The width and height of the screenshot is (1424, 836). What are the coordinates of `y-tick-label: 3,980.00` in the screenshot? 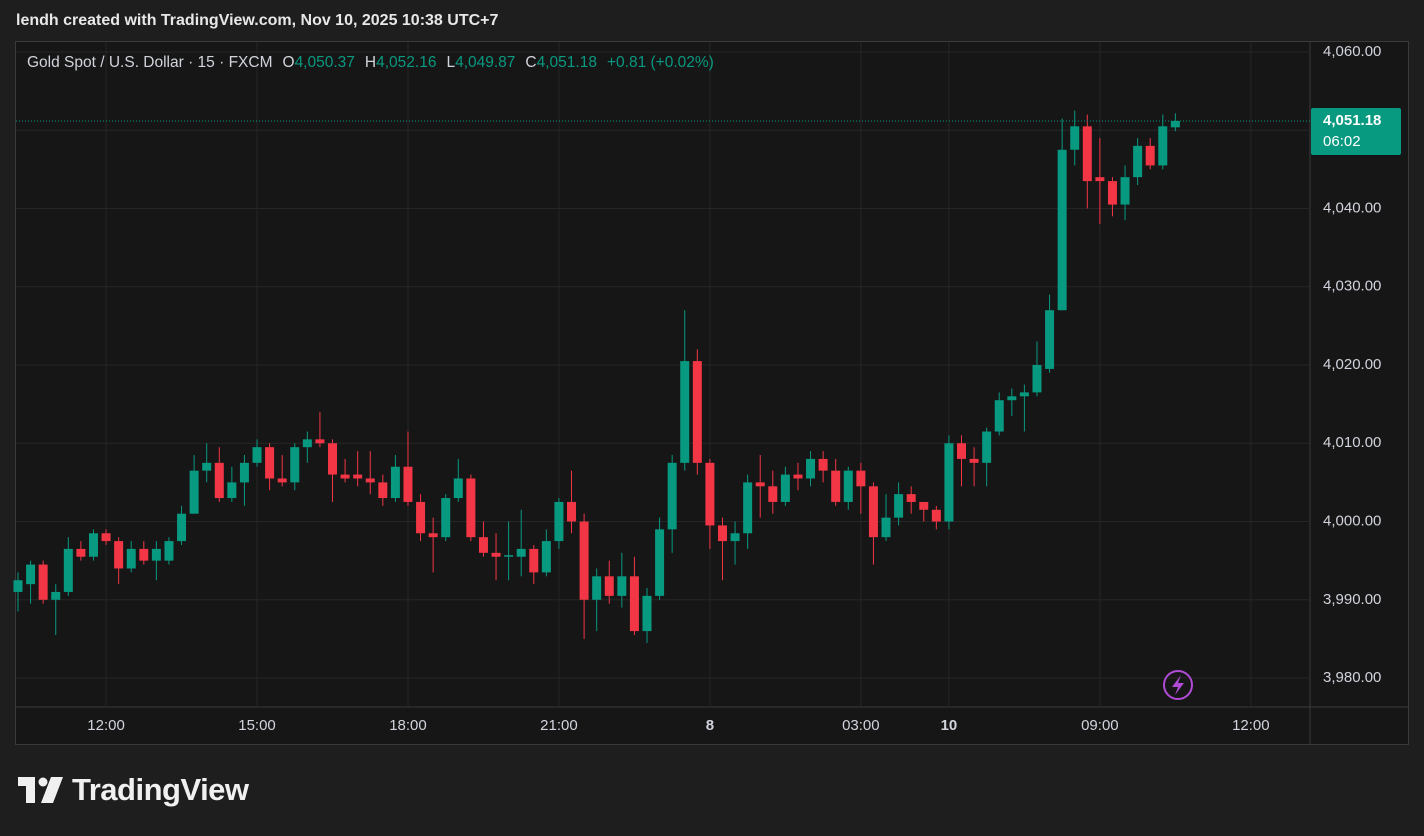 It's located at (1352, 677).